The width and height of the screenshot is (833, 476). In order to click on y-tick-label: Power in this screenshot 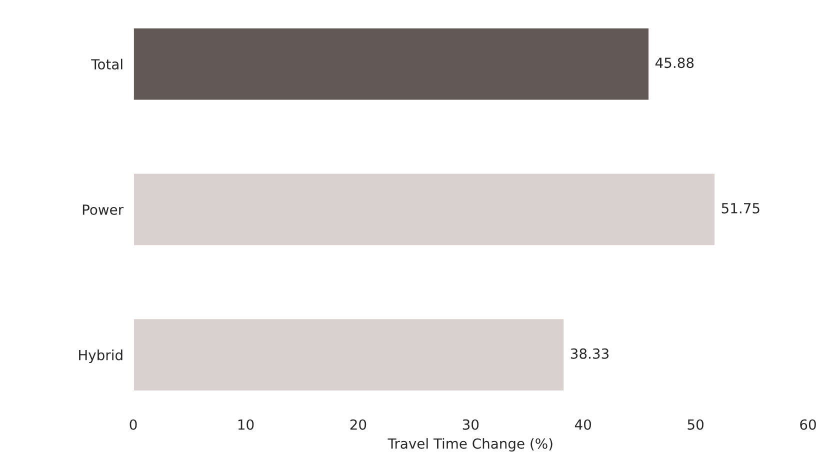, I will do `click(103, 209)`.